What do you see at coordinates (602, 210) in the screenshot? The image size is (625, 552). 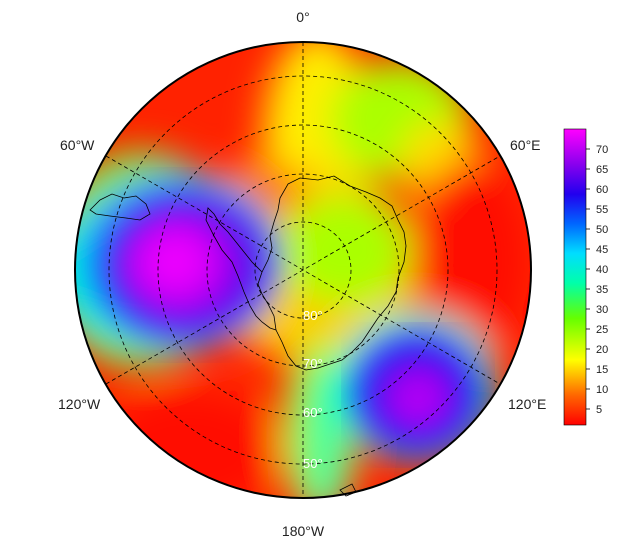 I see `colorbar-tick-label: 55` at bounding box center [602, 210].